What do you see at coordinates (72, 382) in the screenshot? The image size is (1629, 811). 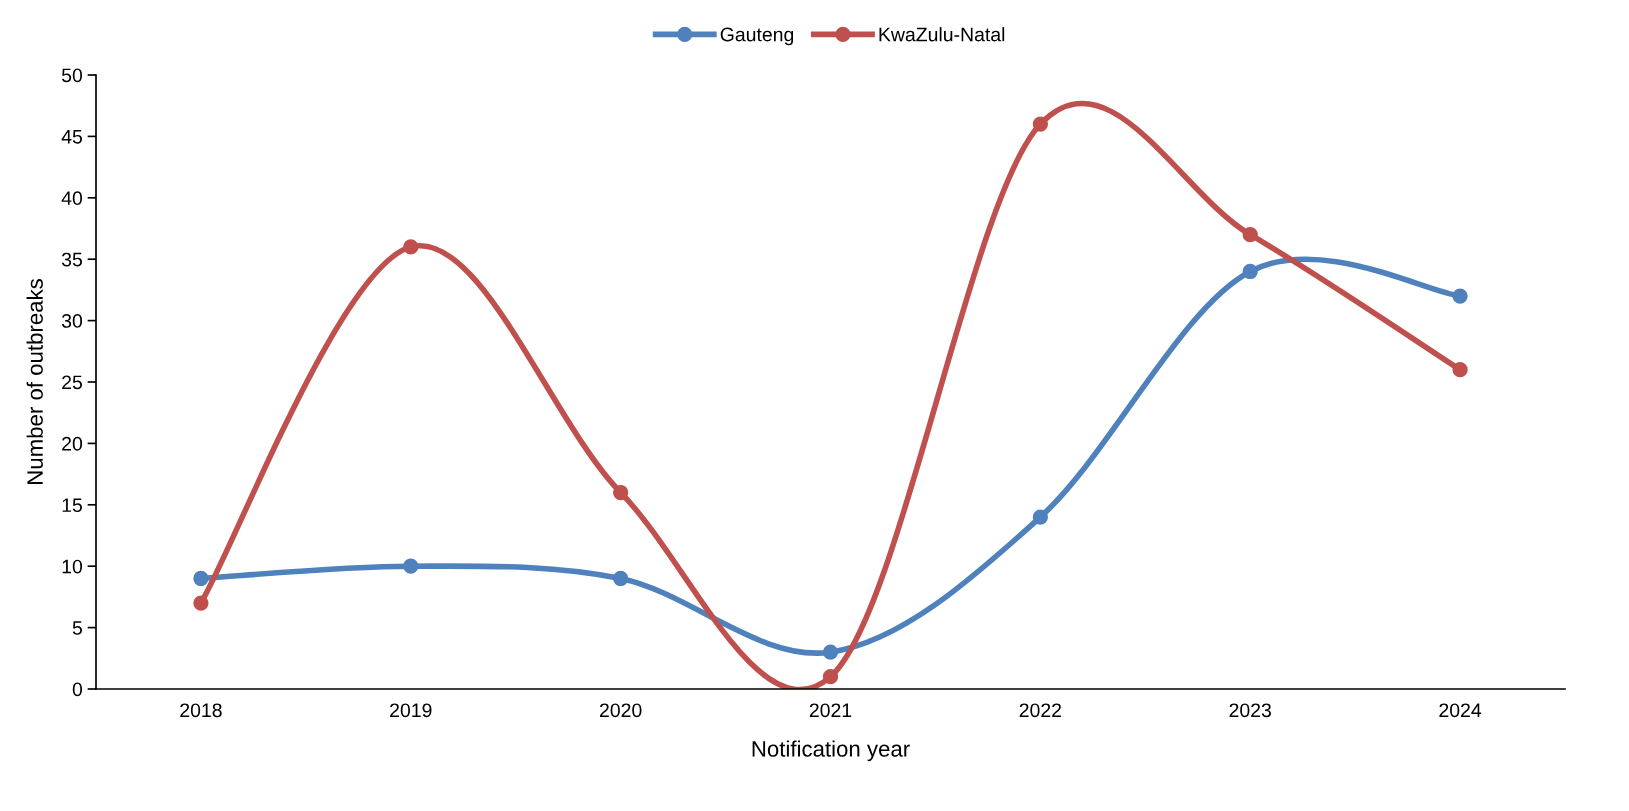 I see `y-tick-label: 25` at bounding box center [72, 382].